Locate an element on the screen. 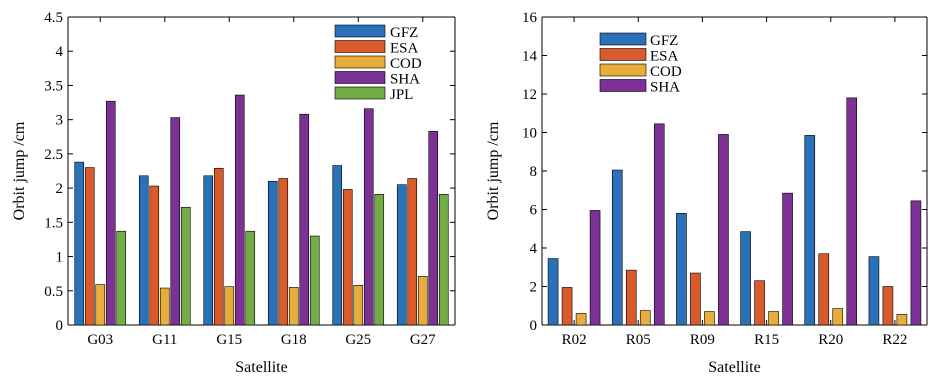 The height and width of the screenshot is (381, 932). bar-jpl-g27 is located at coordinates (443, 259).